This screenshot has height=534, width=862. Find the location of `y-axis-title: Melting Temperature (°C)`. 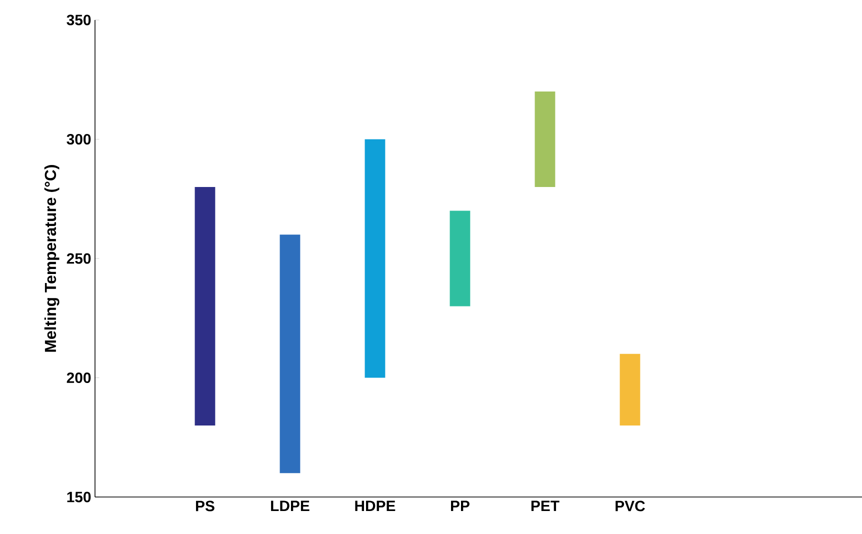

y-axis-title: Melting Temperature (°C) is located at coordinates (52, 258).